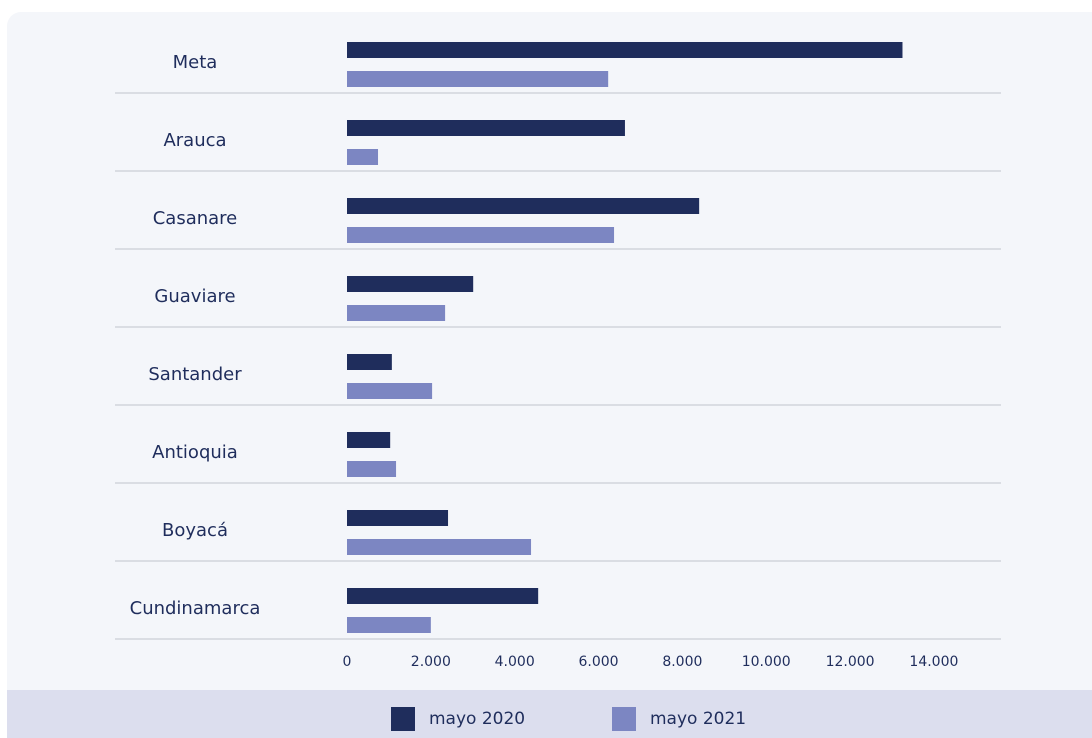  I want to click on x-tick-label: 12.000, so click(850, 662).